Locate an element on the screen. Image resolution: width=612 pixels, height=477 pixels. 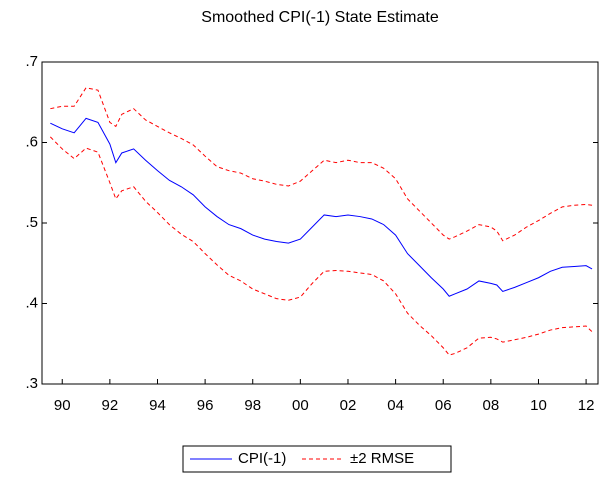
y-tick-label: .5 is located at coordinates (31, 222).